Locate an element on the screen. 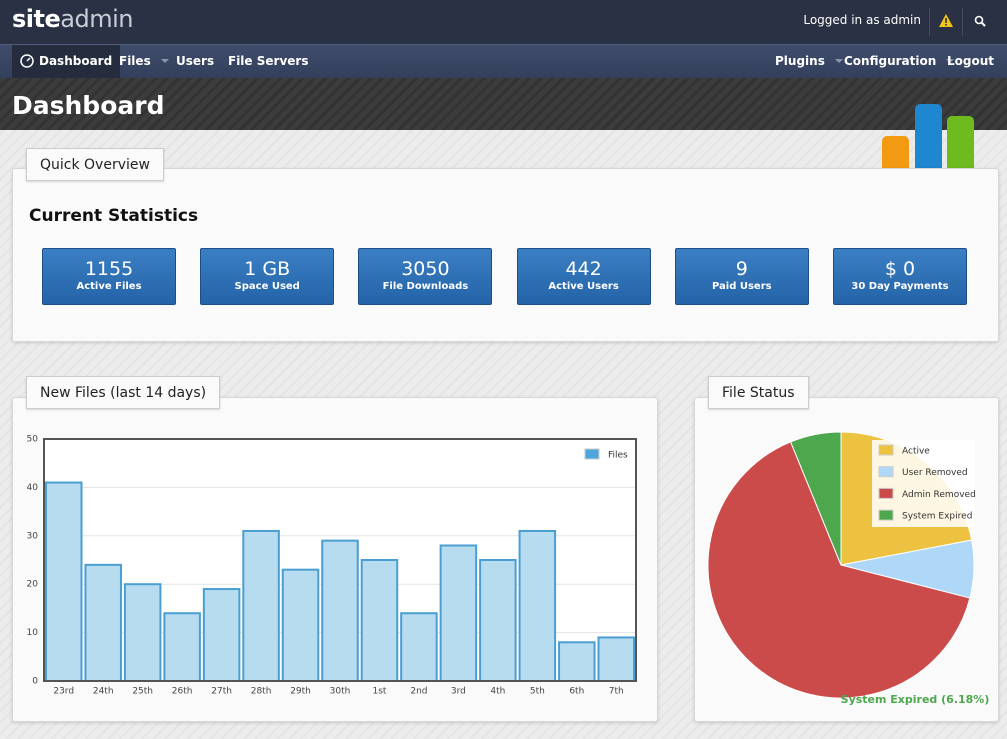 The width and height of the screenshot is (1007, 739). stat-value: 3050 is located at coordinates (425, 269).